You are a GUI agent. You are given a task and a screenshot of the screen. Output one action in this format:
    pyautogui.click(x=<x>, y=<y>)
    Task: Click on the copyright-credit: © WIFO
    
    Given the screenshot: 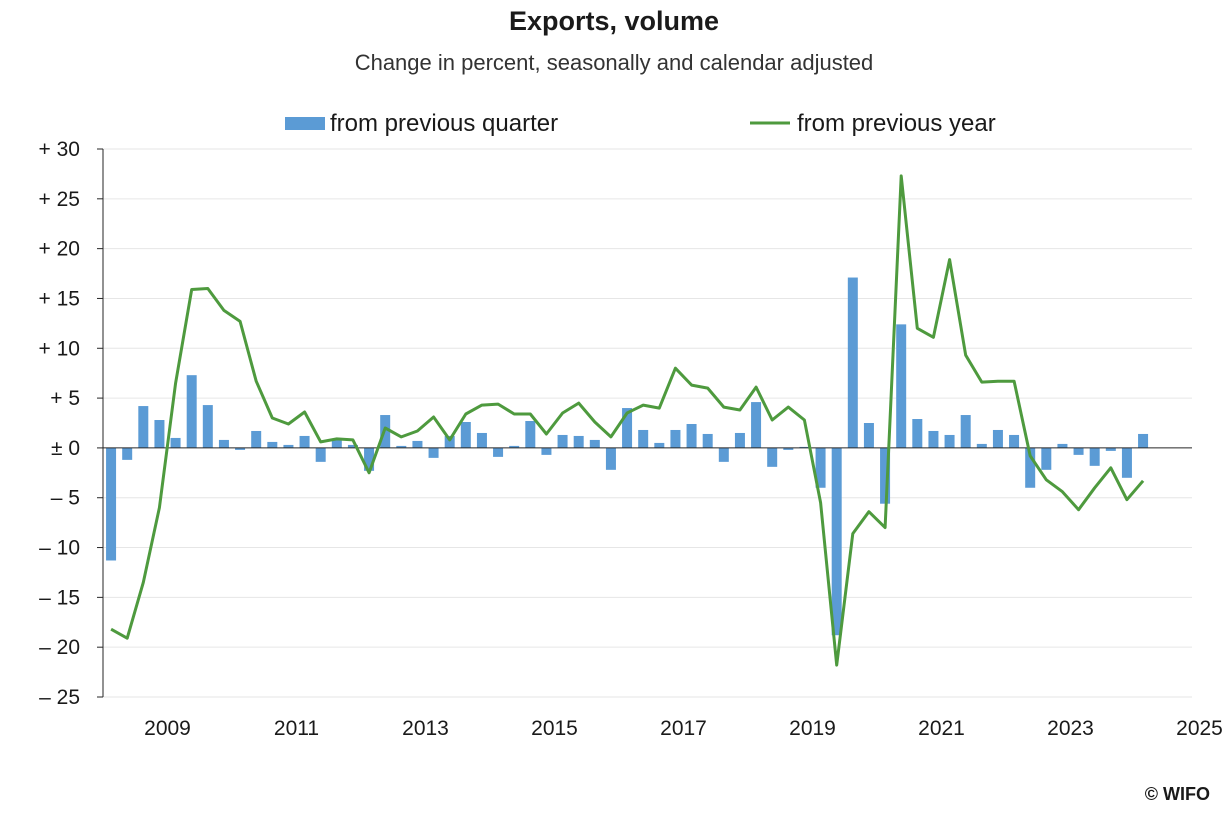 What is the action you would take?
    pyautogui.click(x=1177, y=794)
    